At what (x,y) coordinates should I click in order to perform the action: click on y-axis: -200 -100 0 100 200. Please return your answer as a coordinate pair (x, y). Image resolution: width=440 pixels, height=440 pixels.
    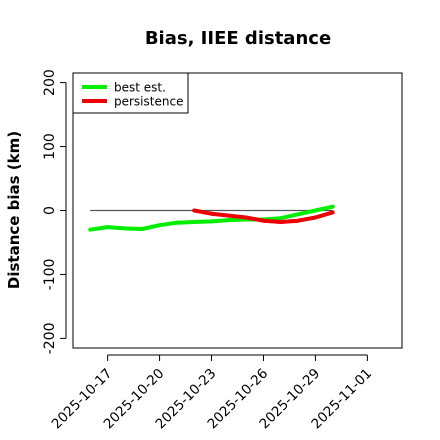
    Looking at the image, I should click on (54, 212).